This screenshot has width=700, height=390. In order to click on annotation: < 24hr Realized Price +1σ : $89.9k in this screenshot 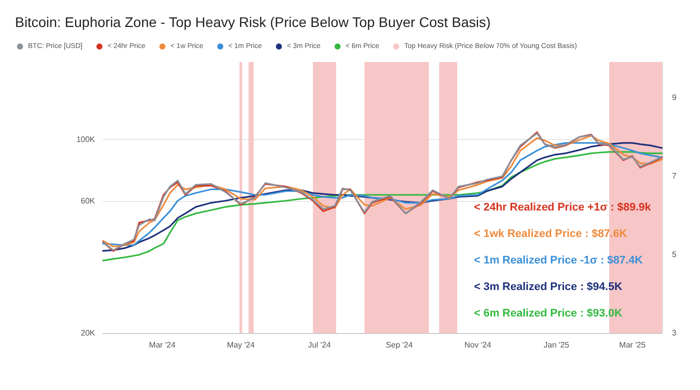, I will do `click(563, 208)`.